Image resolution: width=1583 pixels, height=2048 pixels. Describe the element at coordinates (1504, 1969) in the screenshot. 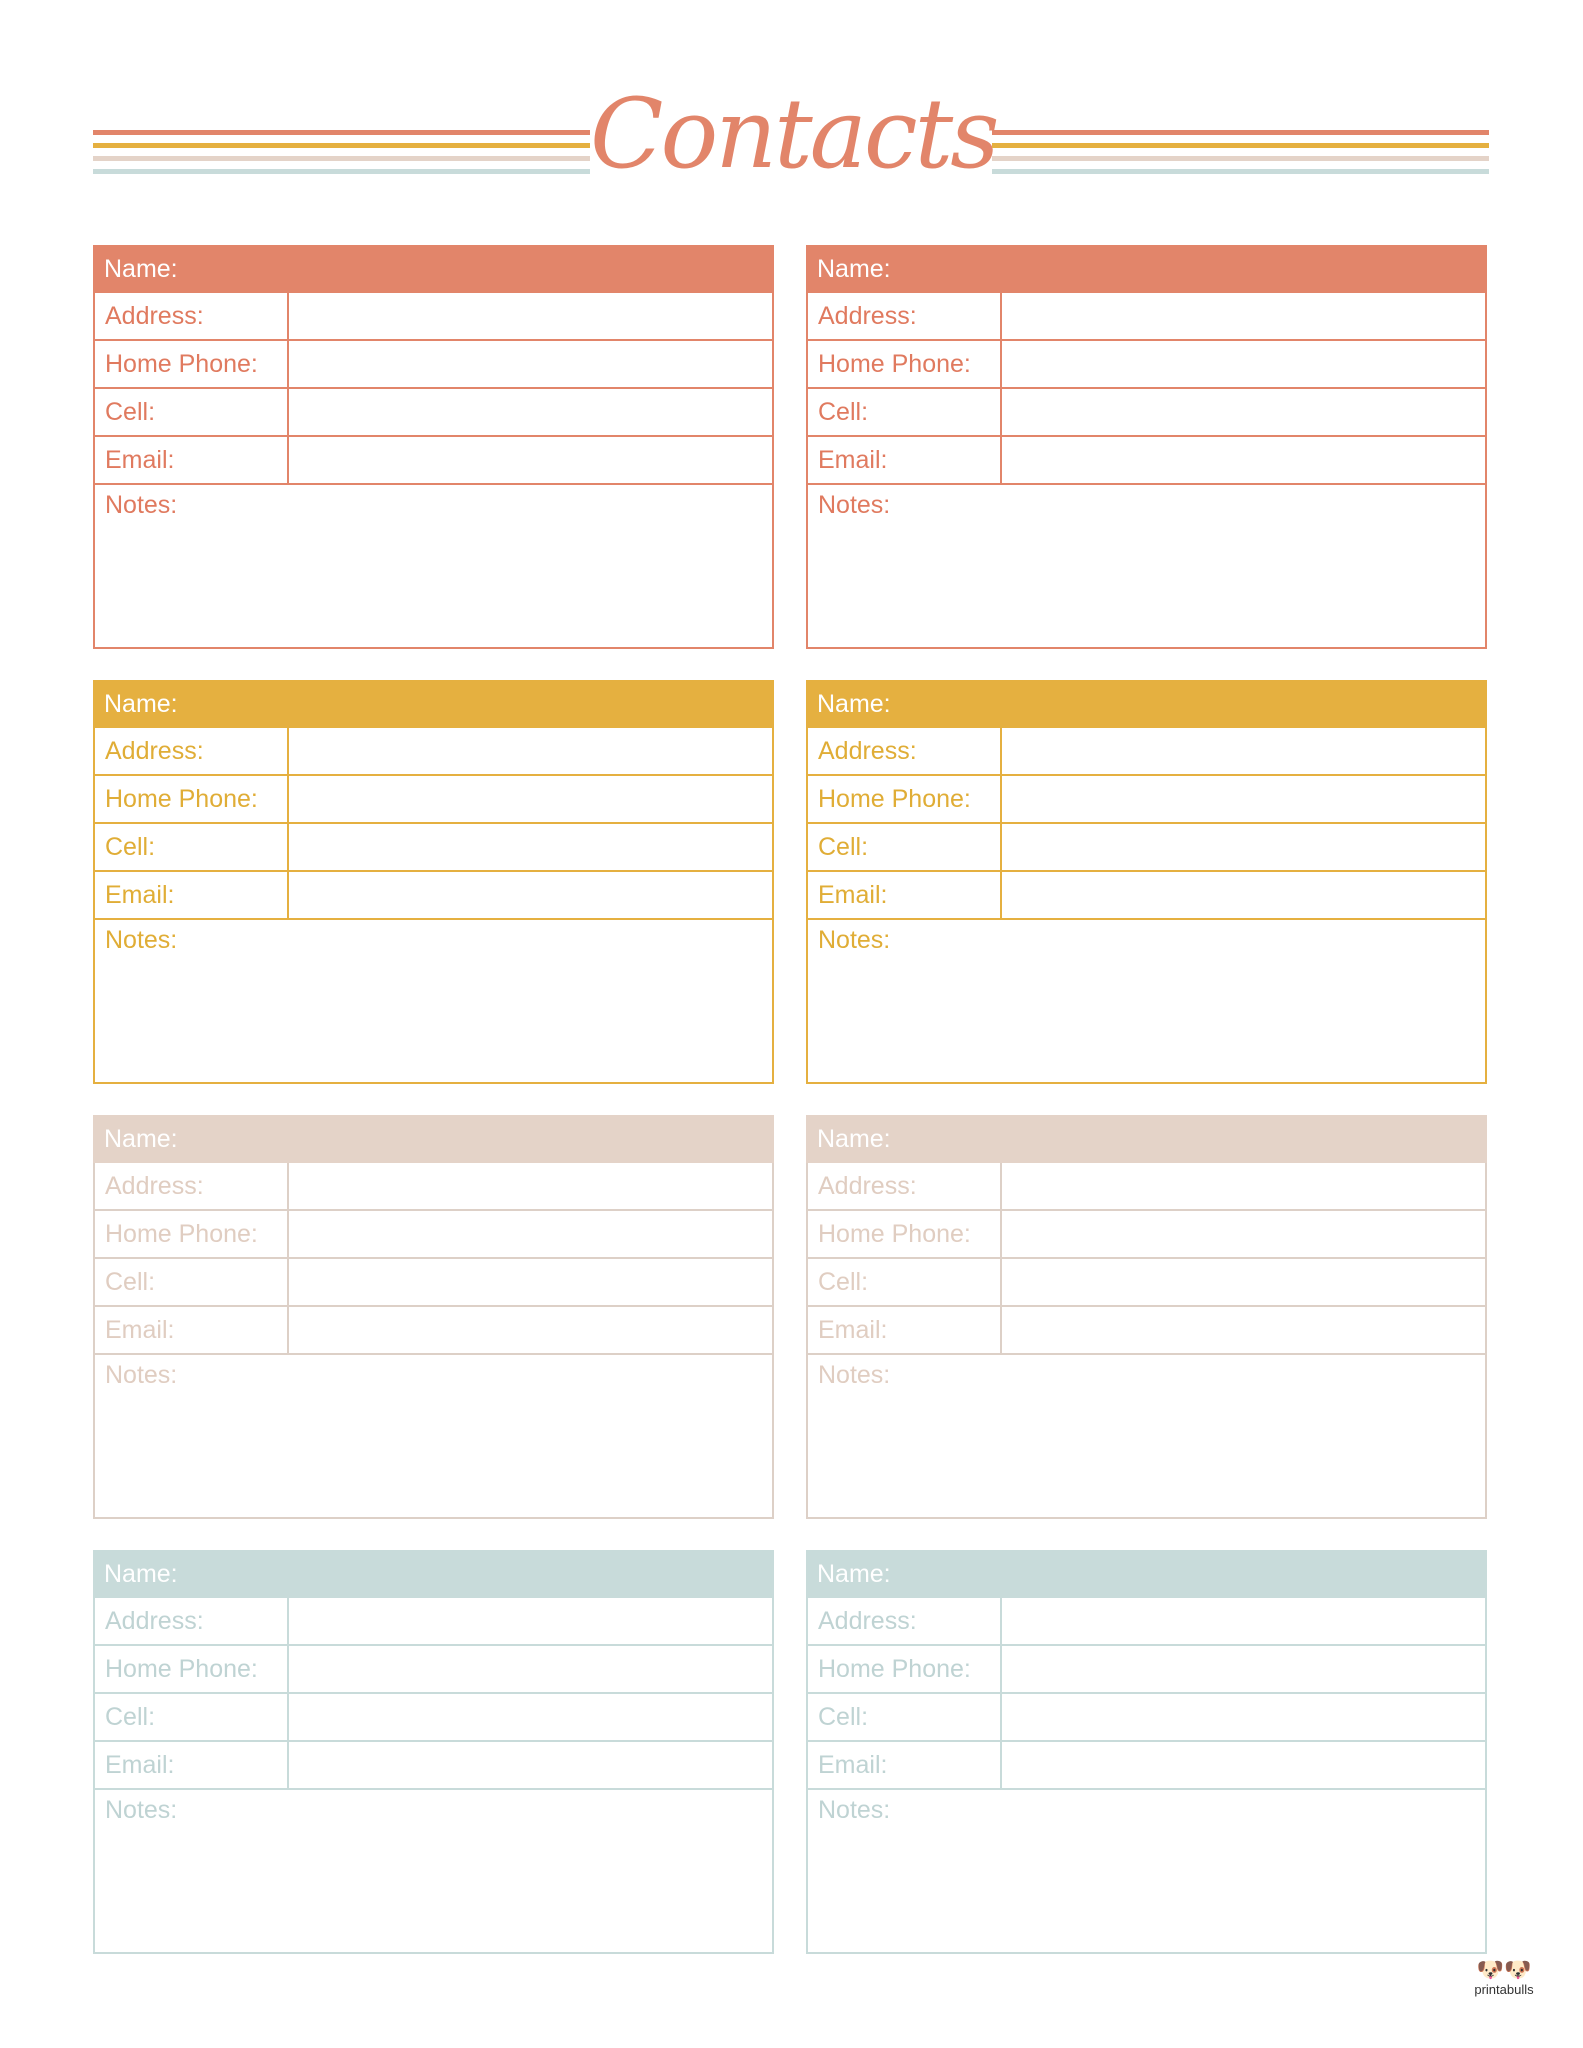

I see `bulldog-icon: 🐶🐶` at that location.